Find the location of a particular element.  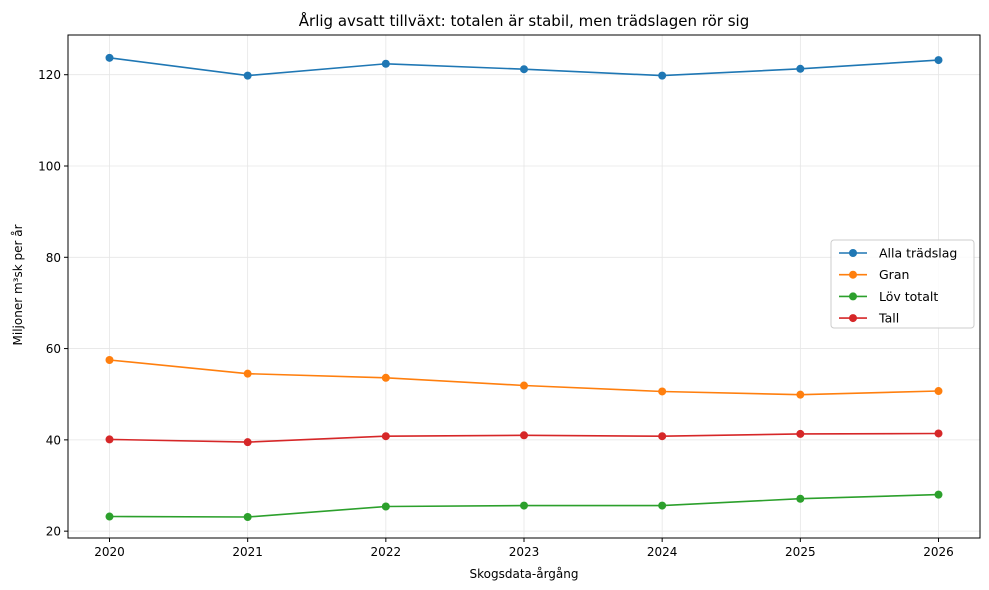

x-tick-label: 2023 is located at coordinates (524, 552).